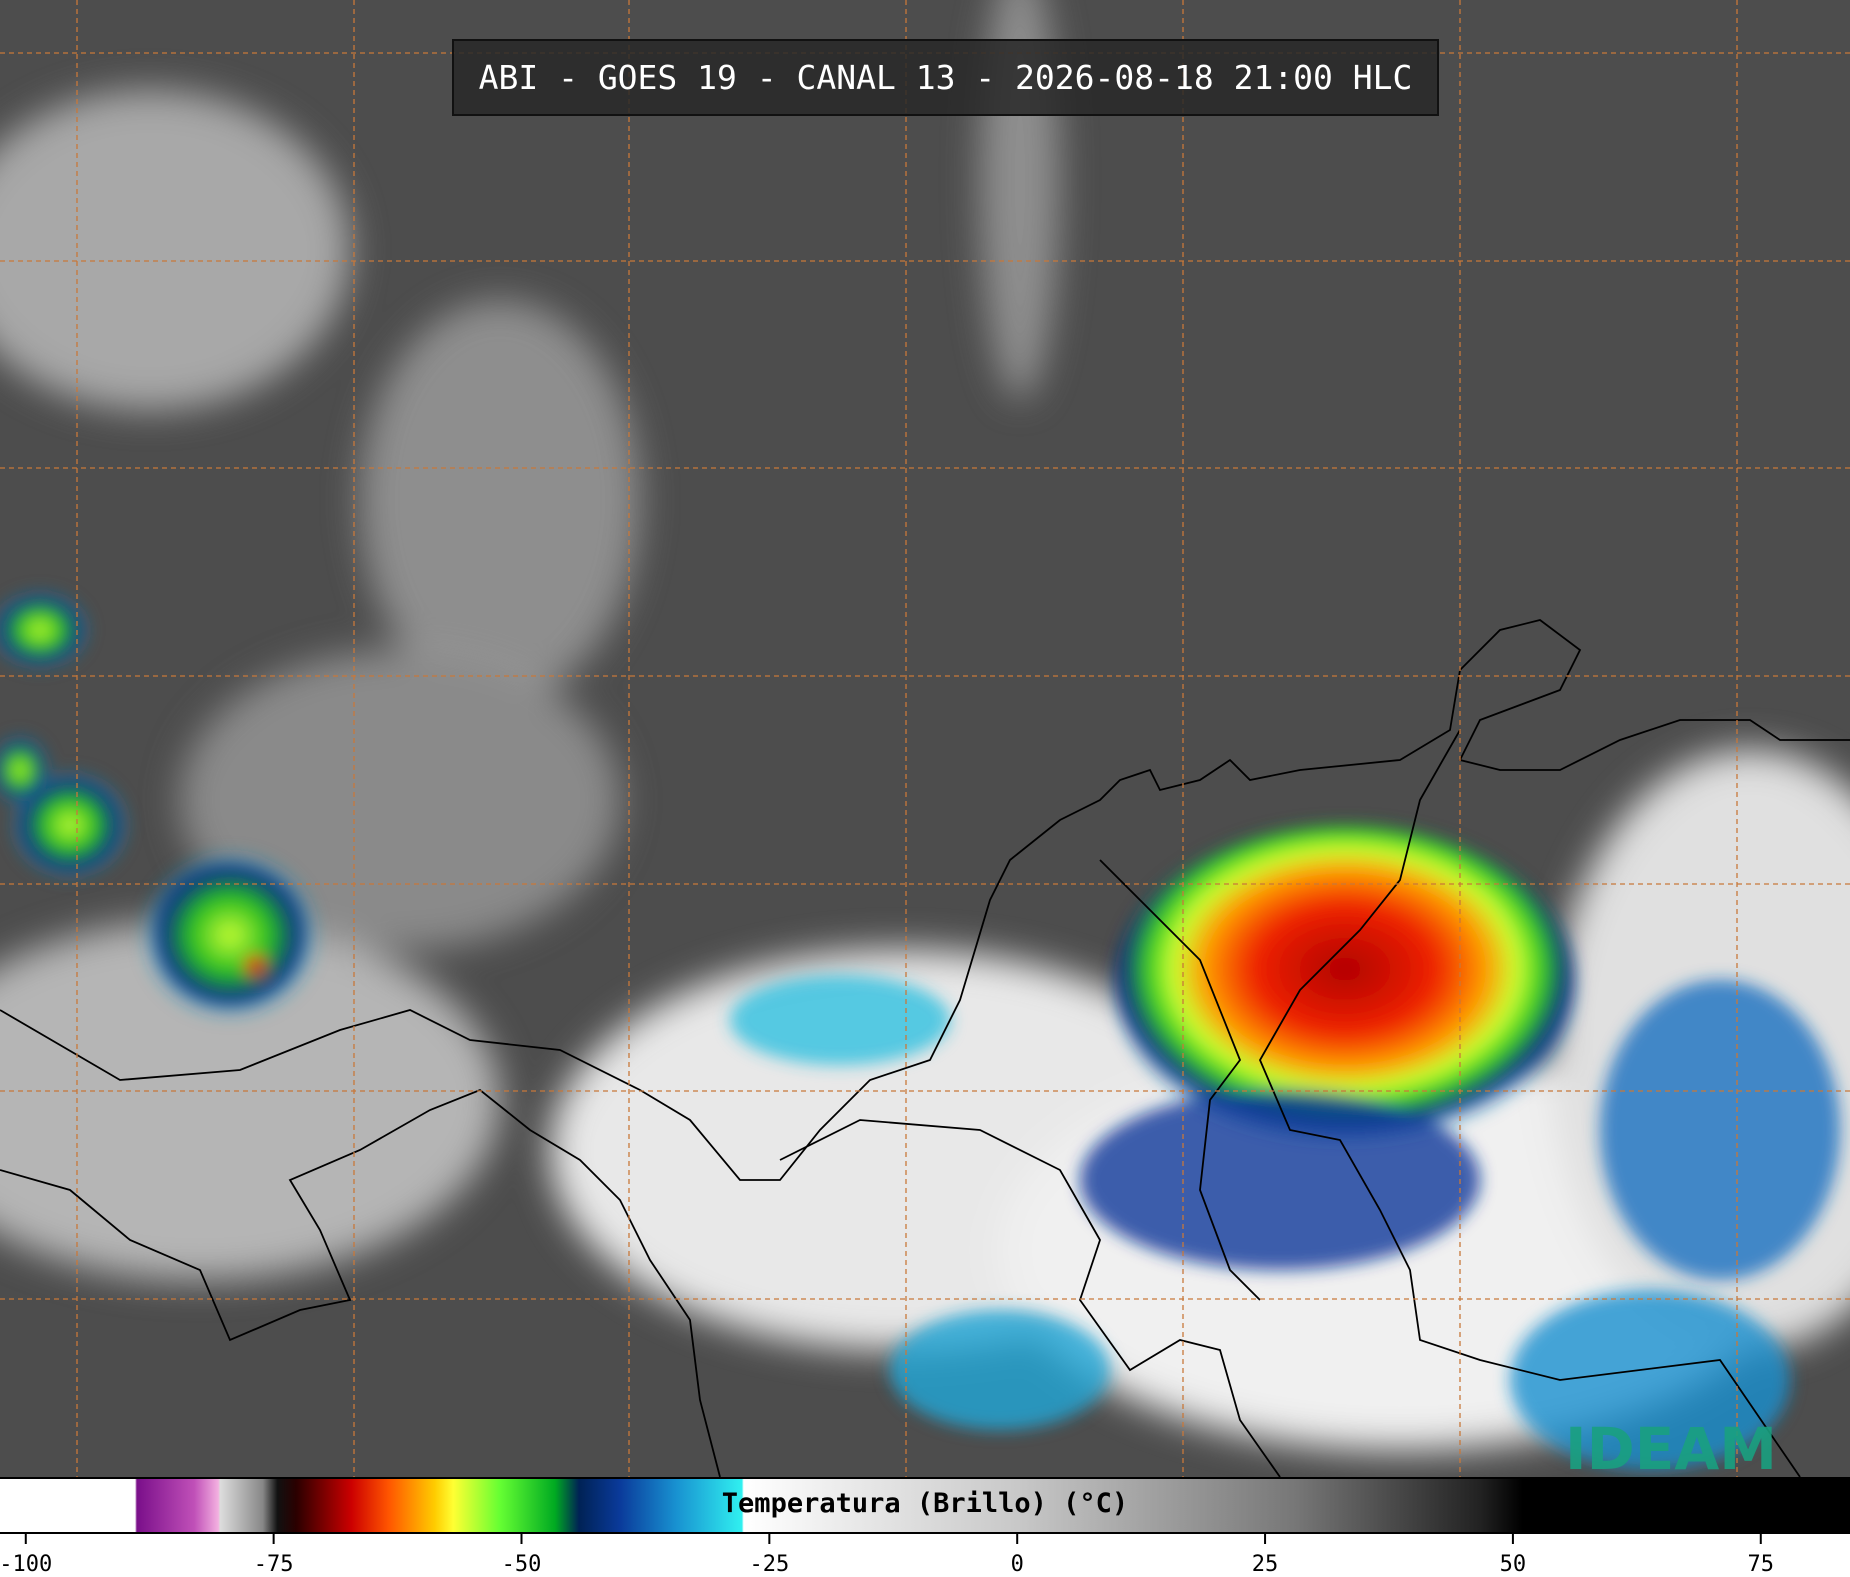 This screenshot has width=1850, height=1577. I want to click on colorbar-axis, so click(925, 1555).